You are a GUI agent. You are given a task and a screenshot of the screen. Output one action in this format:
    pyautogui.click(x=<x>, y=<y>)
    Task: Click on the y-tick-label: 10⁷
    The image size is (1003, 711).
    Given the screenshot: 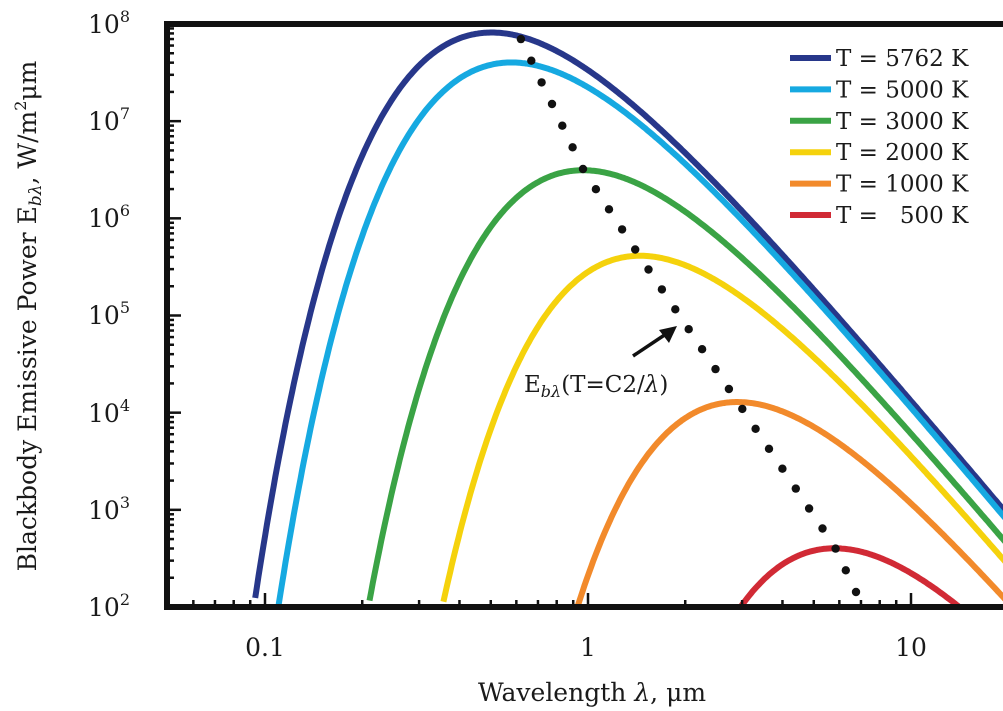 What is the action you would take?
    pyautogui.click(x=109, y=120)
    